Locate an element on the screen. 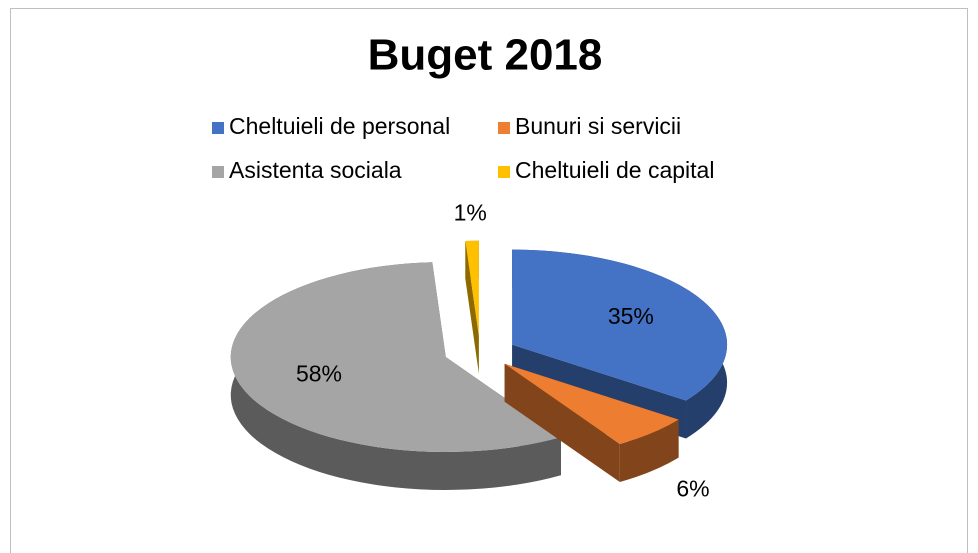 The height and width of the screenshot is (553, 978). data-label: 1% is located at coordinates (470, 212).